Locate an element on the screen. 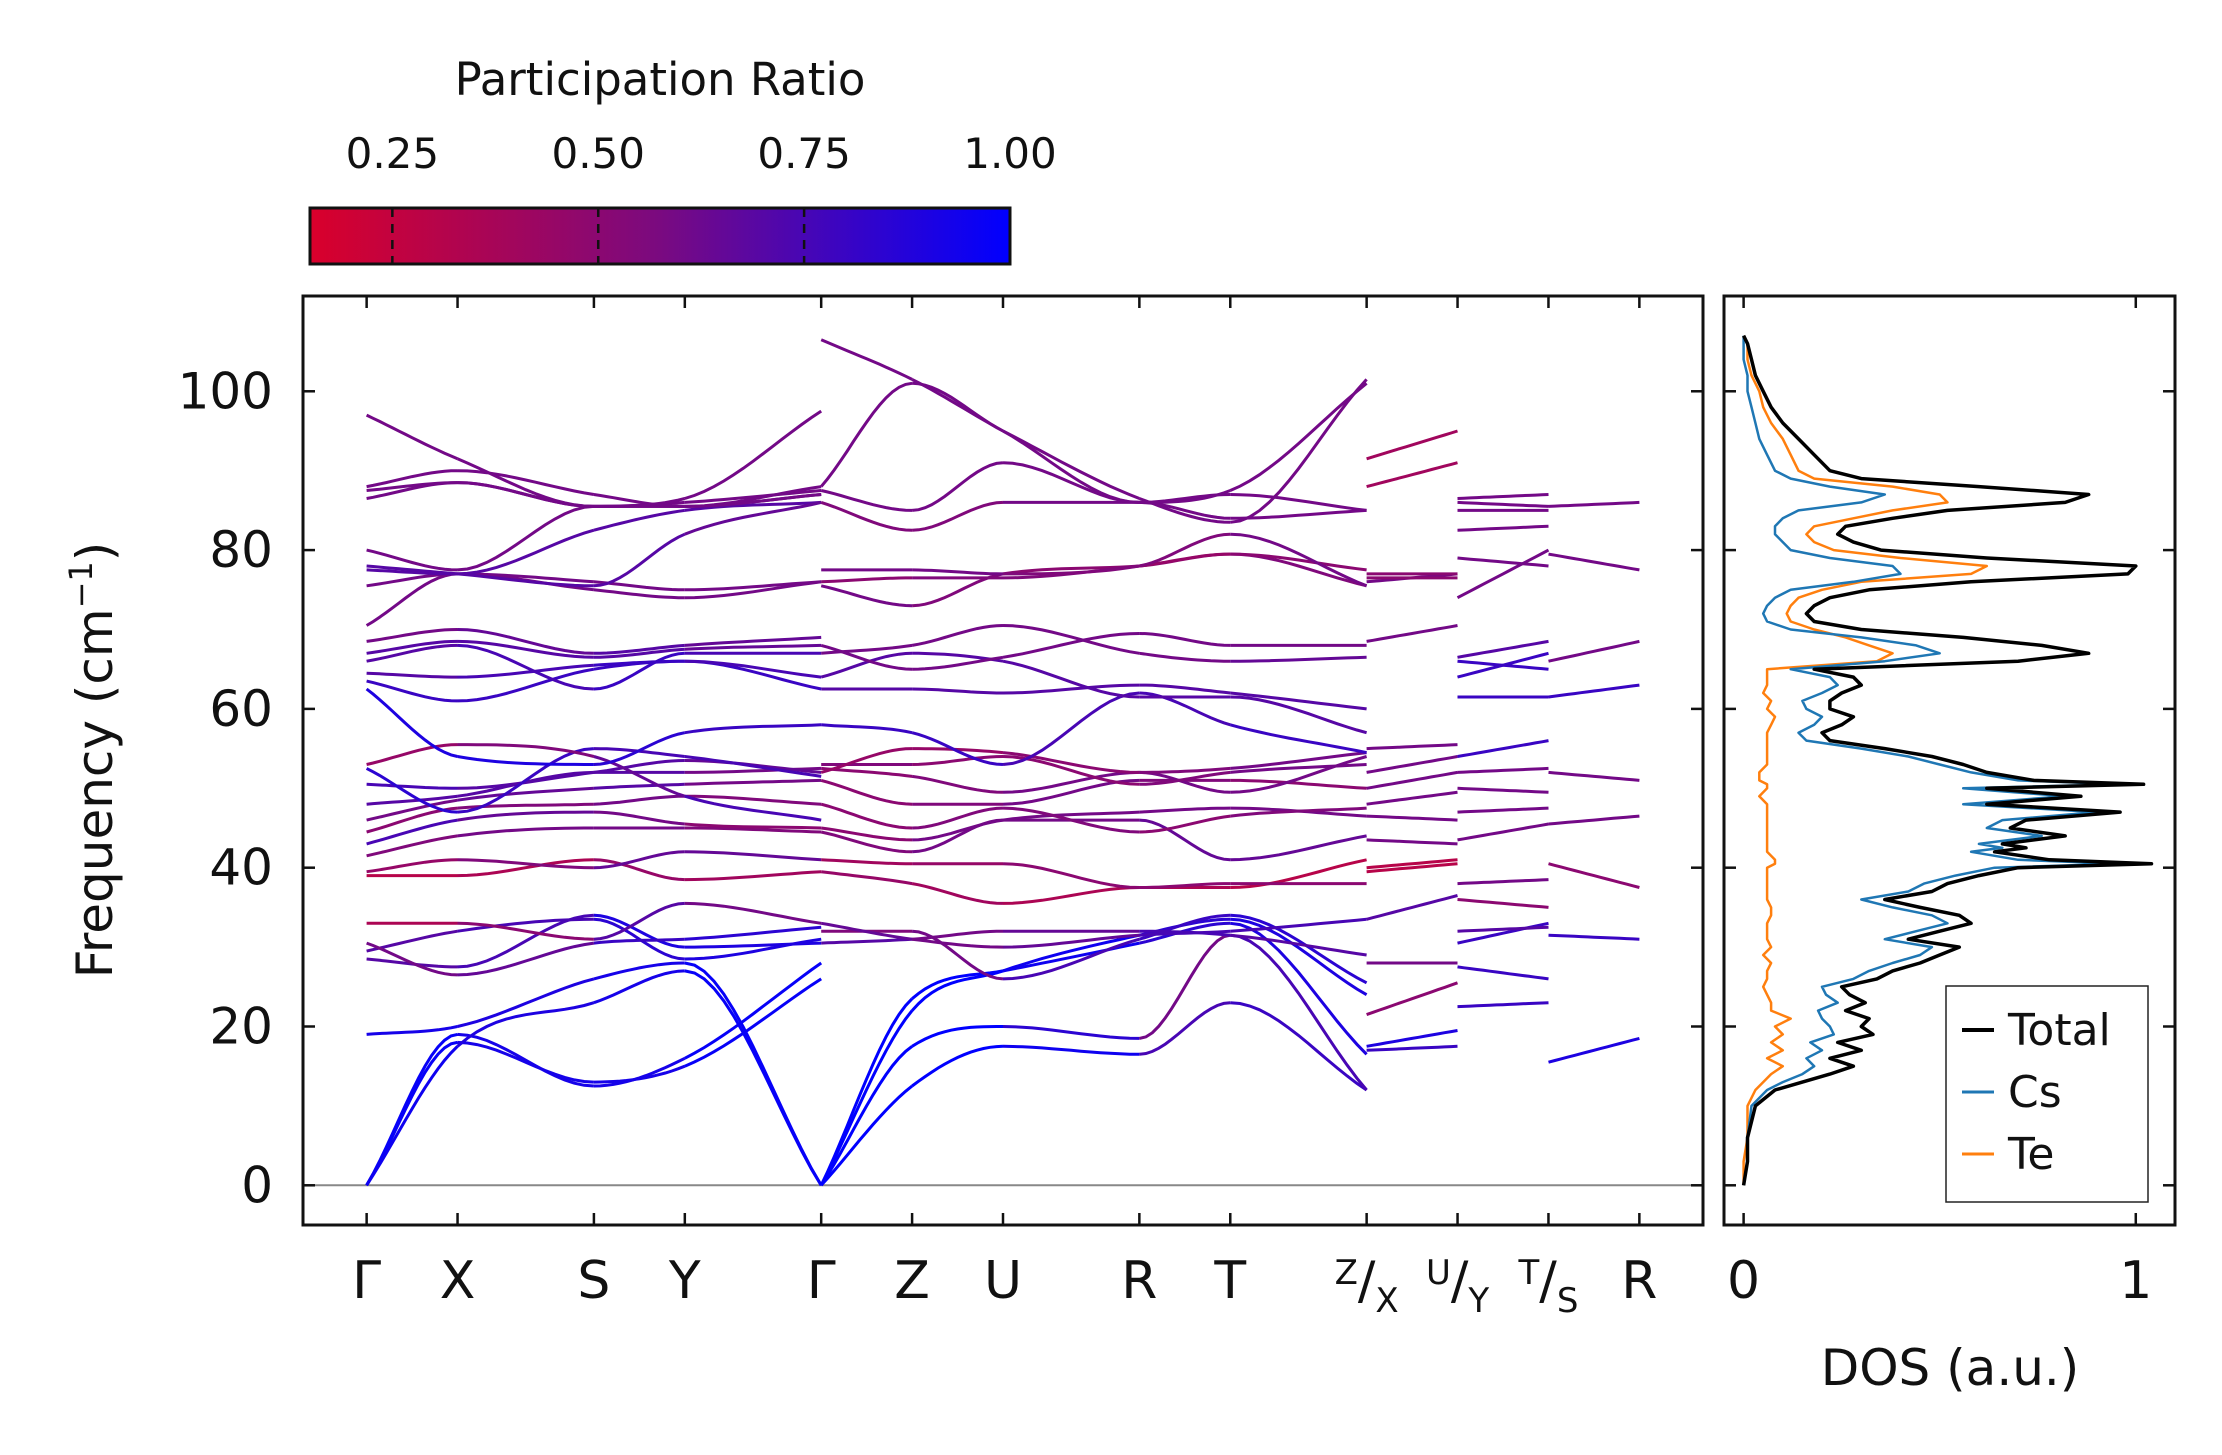 The width and height of the screenshot is (2222, 1455). kpoint-label: X is located at coordinates (458, 1281).